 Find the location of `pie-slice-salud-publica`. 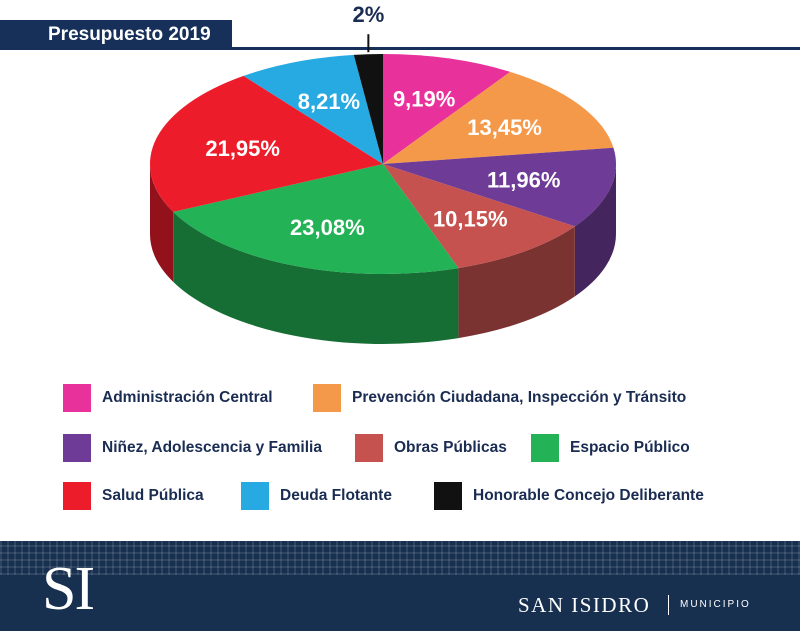

pie-slice-salud-publica is located at coordinates (266, 143).